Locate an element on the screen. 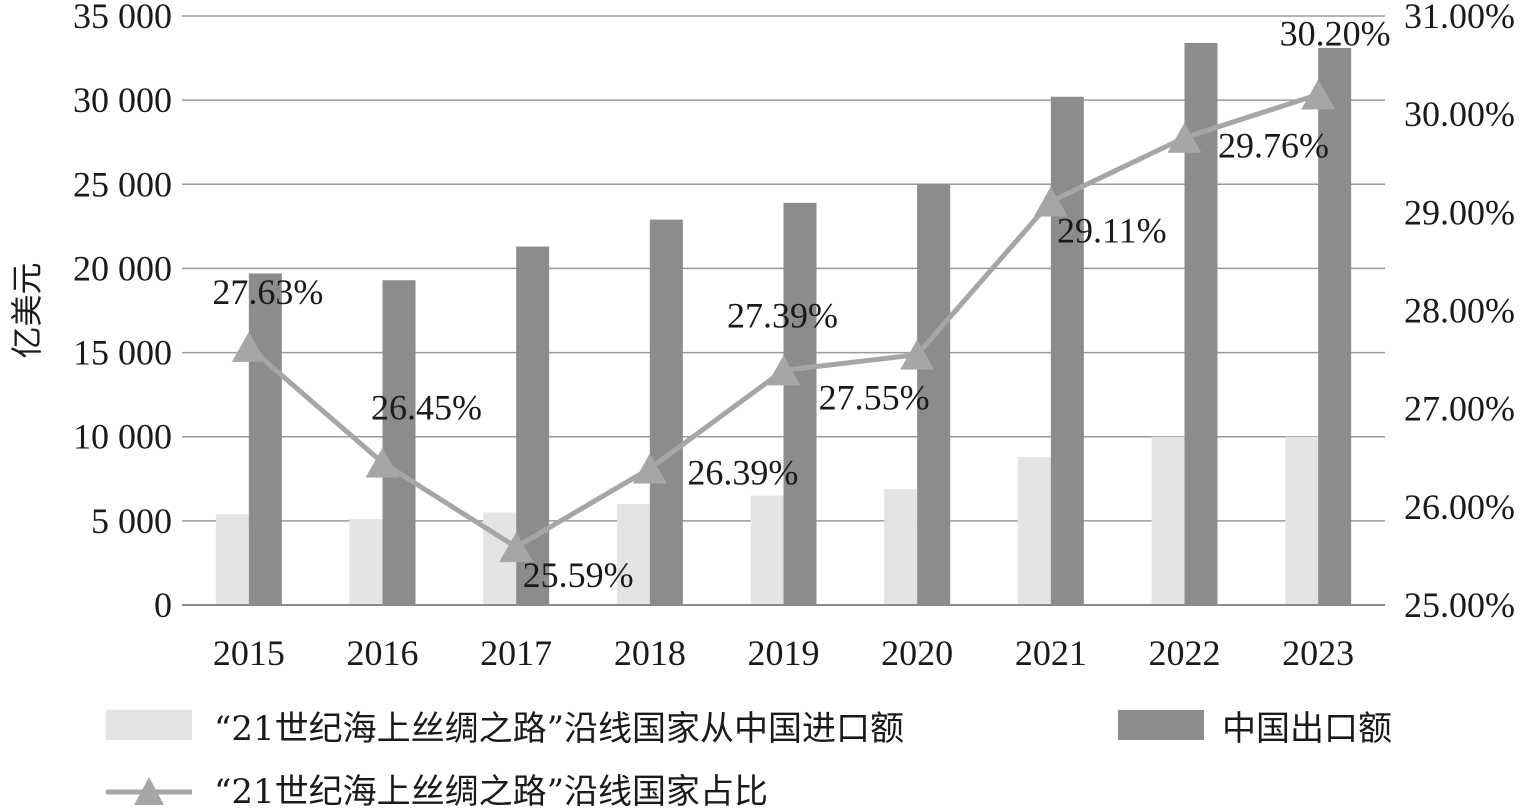 The width and height of the screenshot is (1536, 811). y-axis-title: 亿美元 is located at coordinates (27, 310).